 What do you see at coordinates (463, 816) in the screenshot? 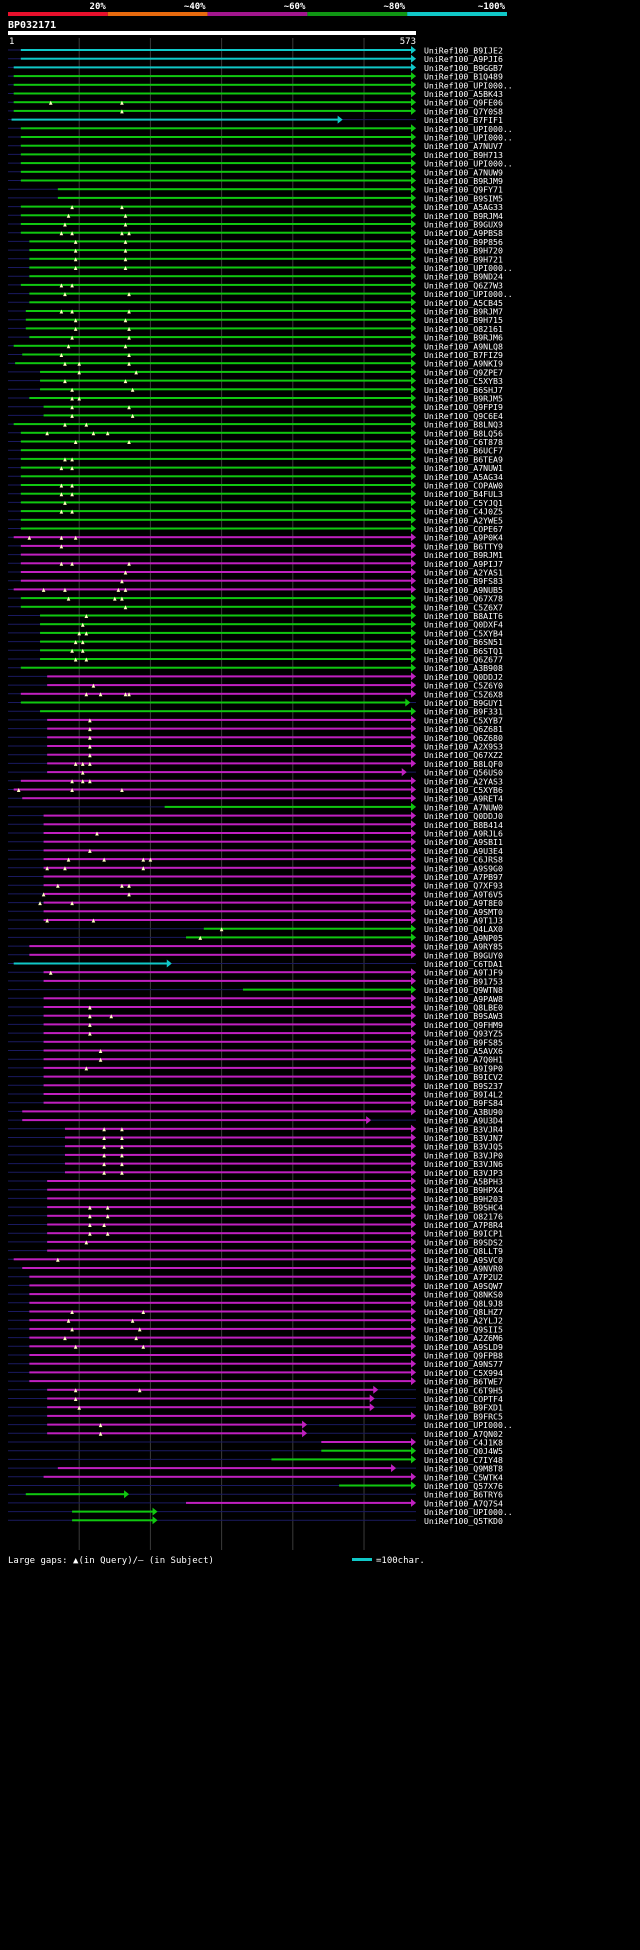
I see `hit-label: UniRef100_Q0DDJ0` at bounding box center [463, 816].